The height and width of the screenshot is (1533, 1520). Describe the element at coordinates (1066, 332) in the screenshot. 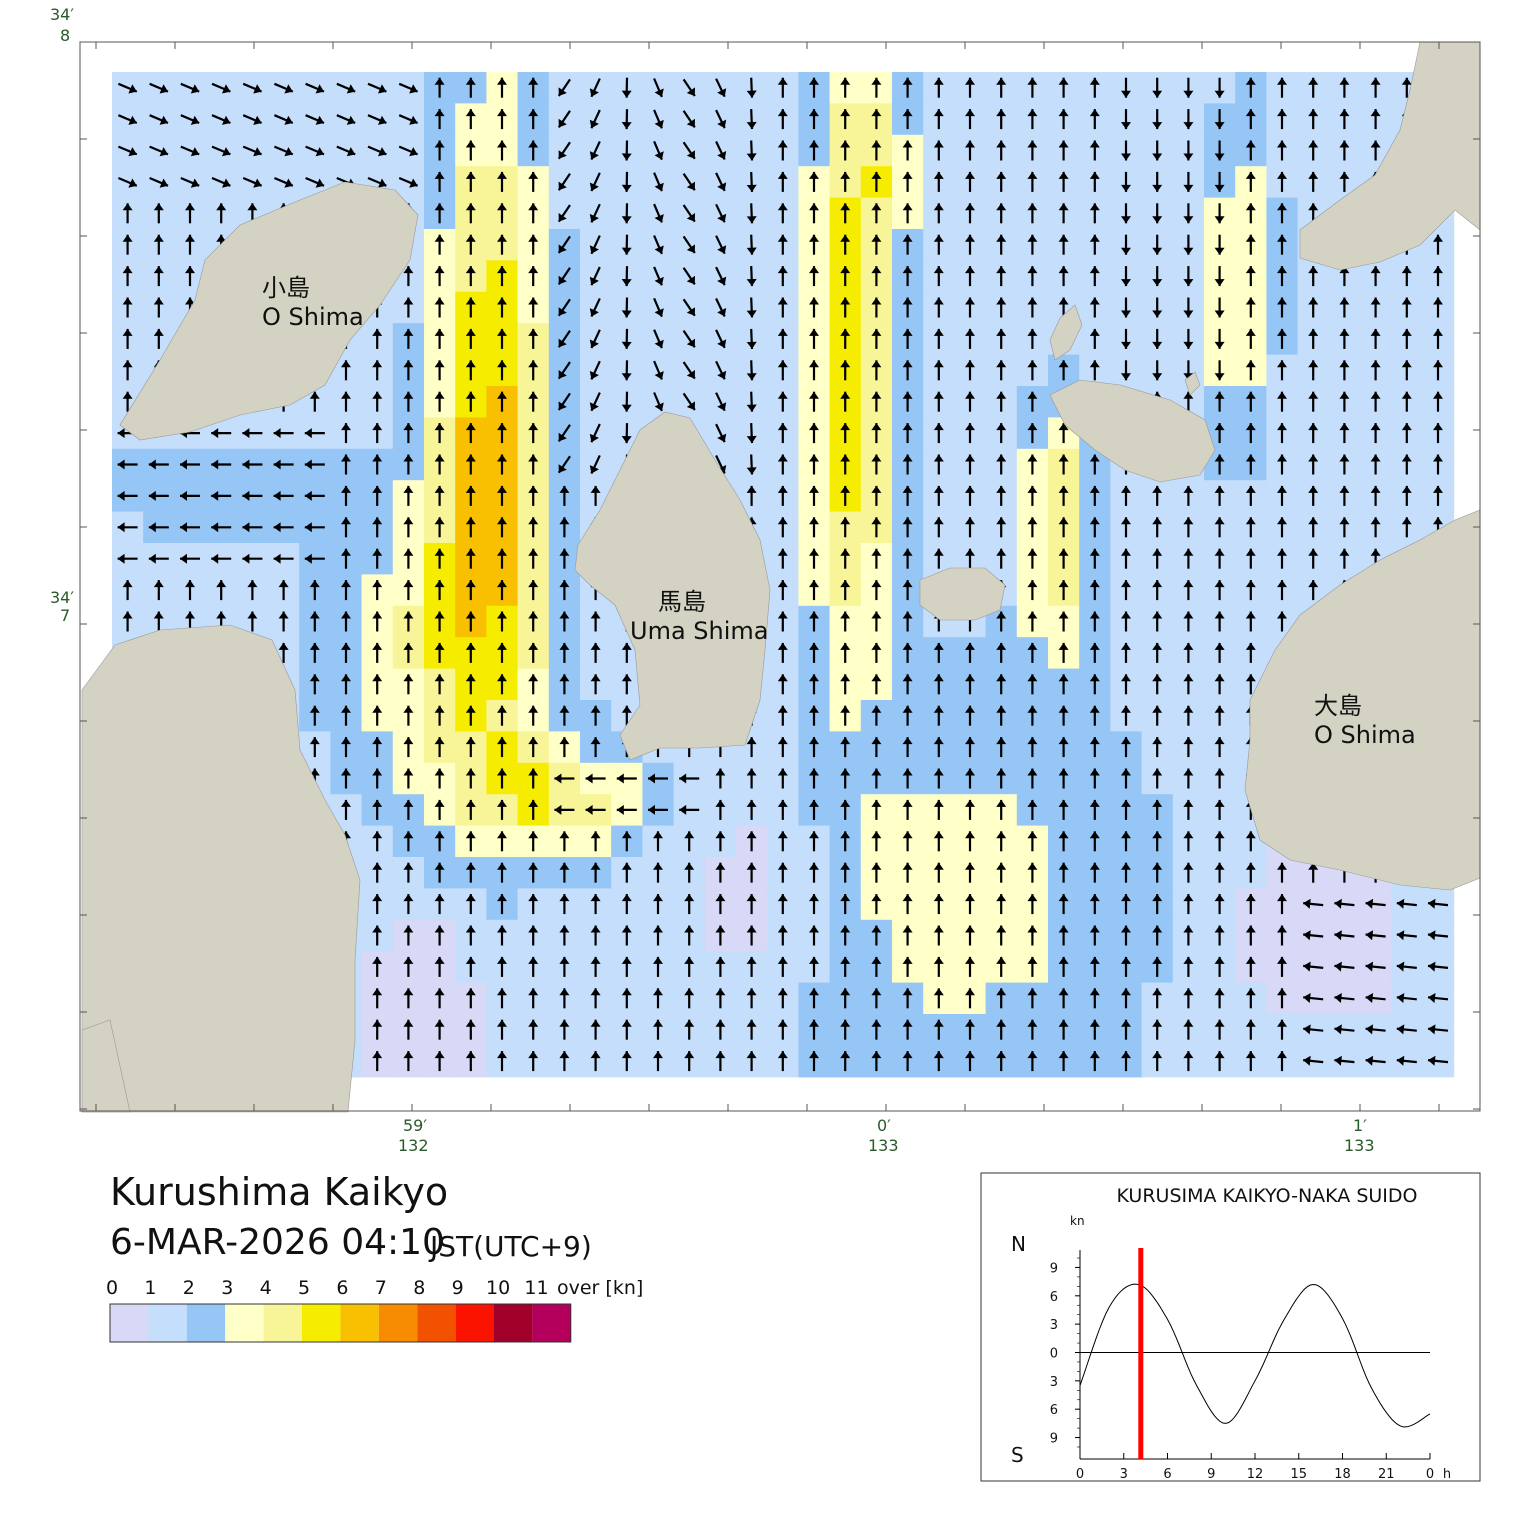

I see `islet-northeast` at that location.